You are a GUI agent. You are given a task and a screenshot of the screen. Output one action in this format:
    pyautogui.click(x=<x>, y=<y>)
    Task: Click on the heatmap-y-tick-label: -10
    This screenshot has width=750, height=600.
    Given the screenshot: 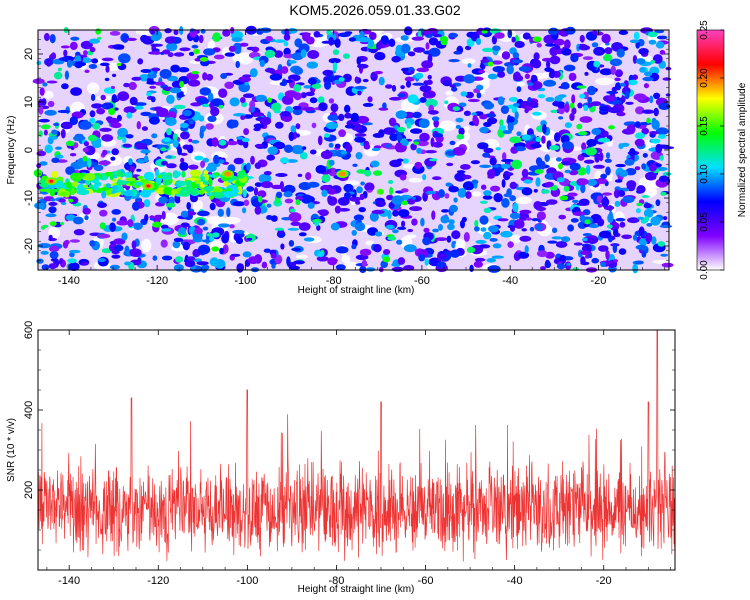 What is the action you would take?
    pyautogui.click(x=29, y=198)
    